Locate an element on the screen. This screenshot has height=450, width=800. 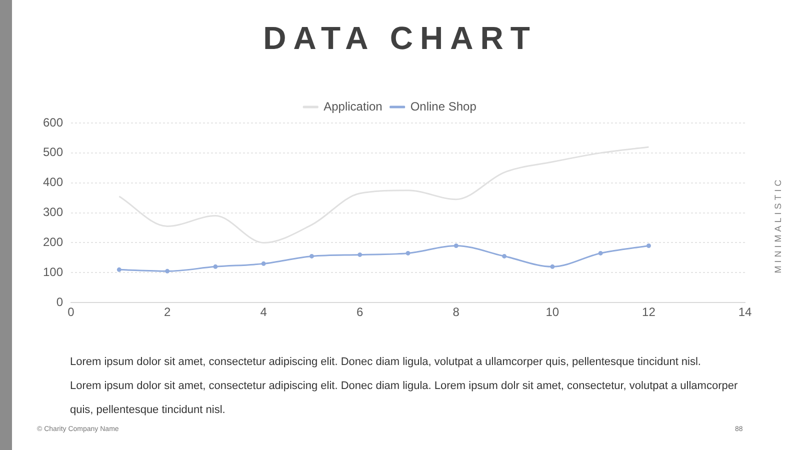
y-tick-label: 600 is located at coordinates (53, 122).